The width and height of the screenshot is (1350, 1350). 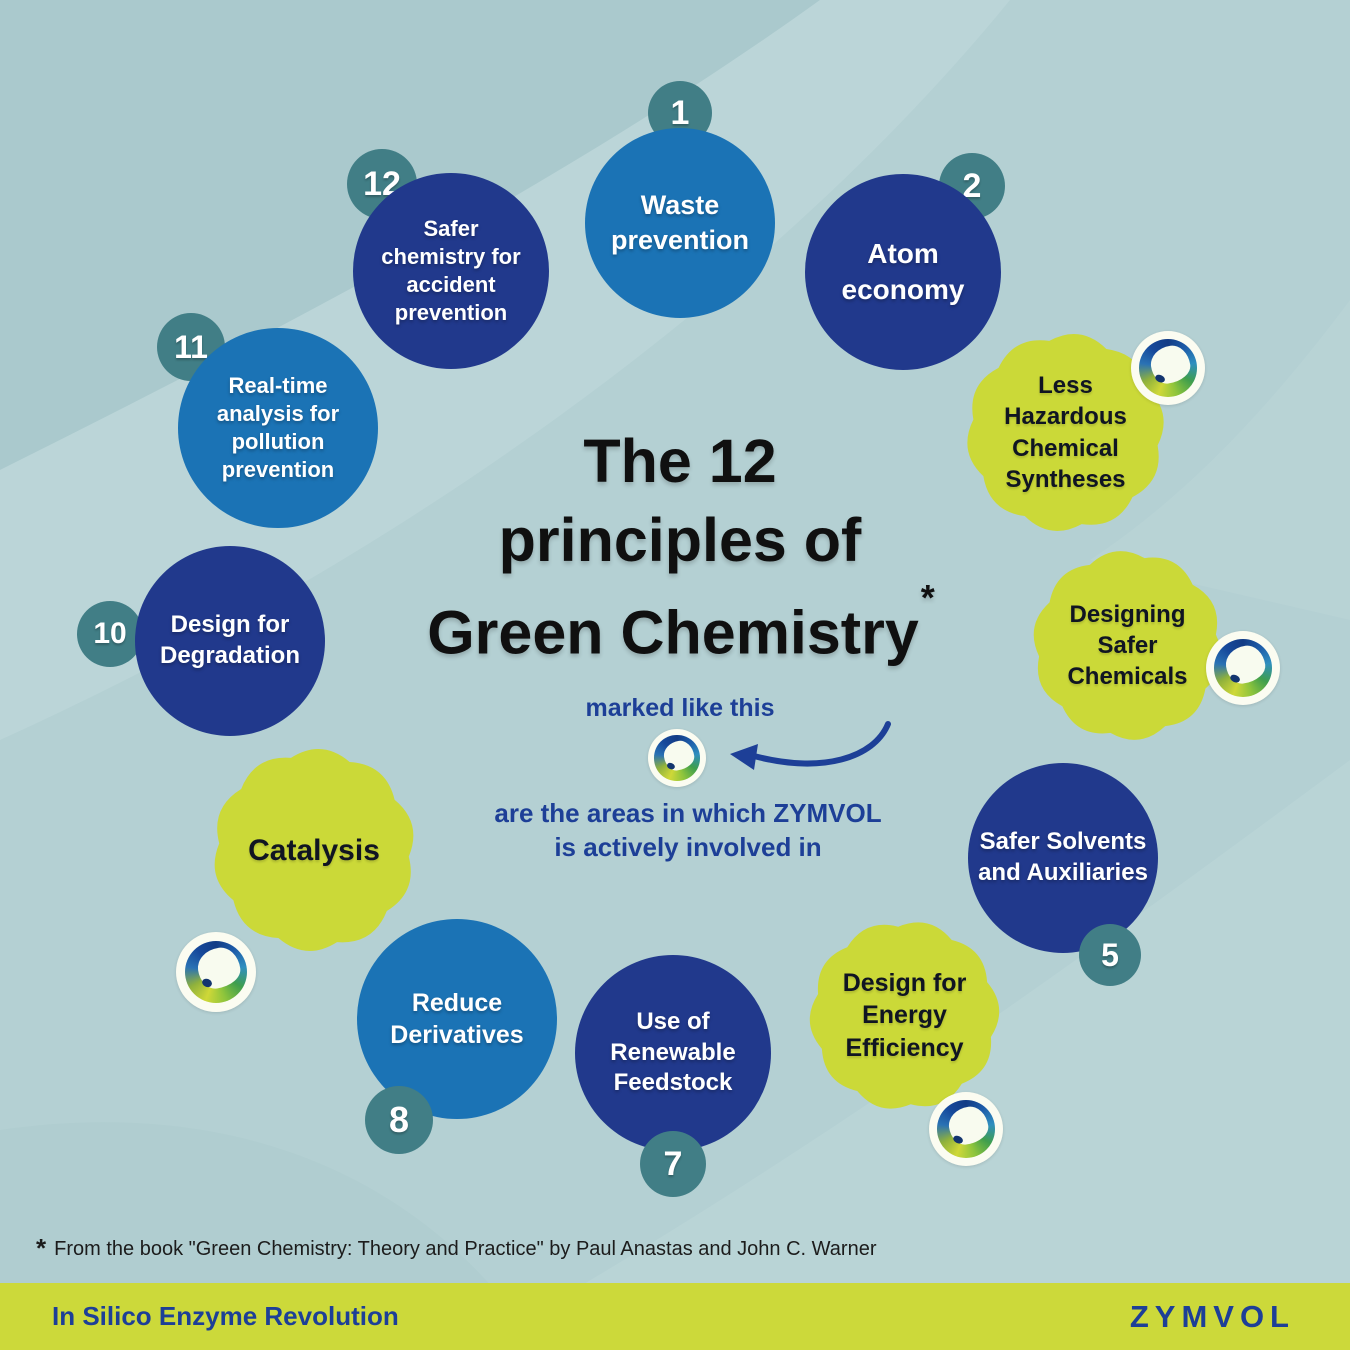 I want to click on principle-bubble-safer-chemistry: Safer chemistry for accident prevention, so click(x=451, y=271).